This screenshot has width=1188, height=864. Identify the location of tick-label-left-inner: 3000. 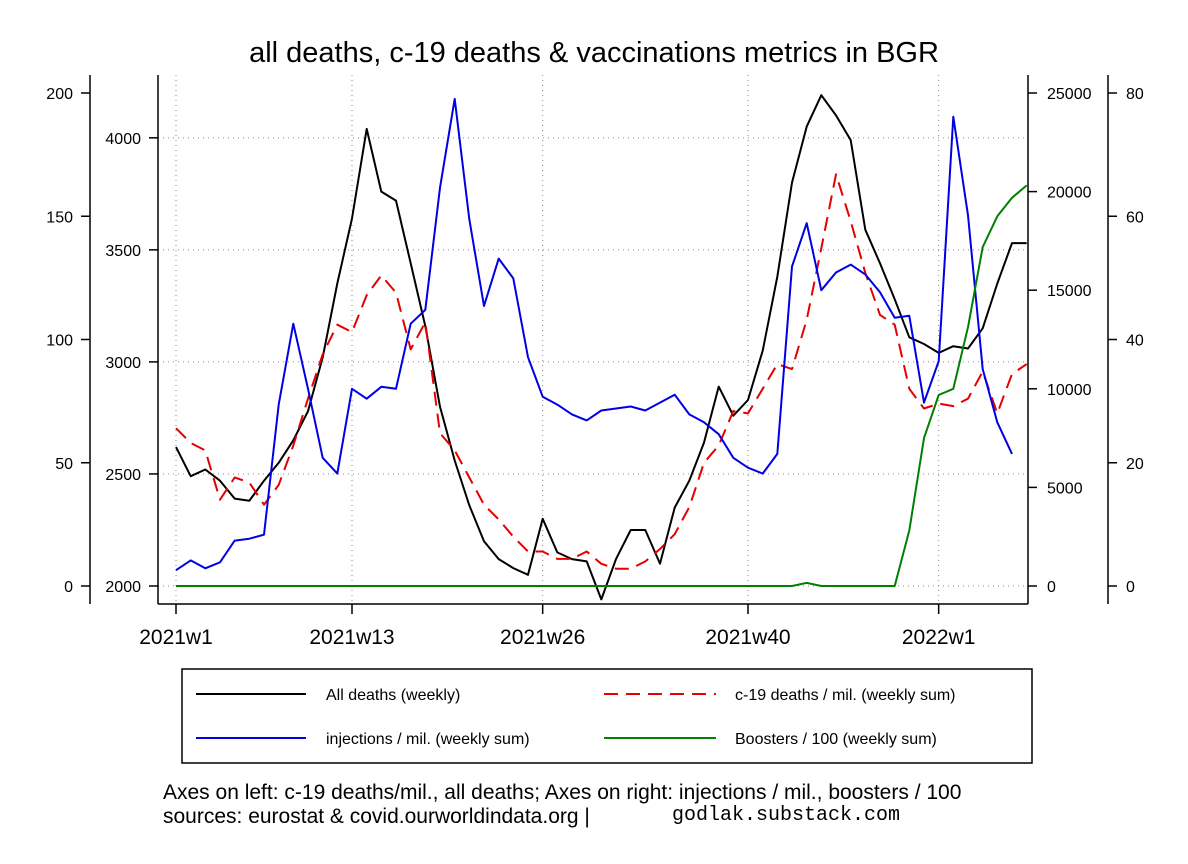
(123, 363).